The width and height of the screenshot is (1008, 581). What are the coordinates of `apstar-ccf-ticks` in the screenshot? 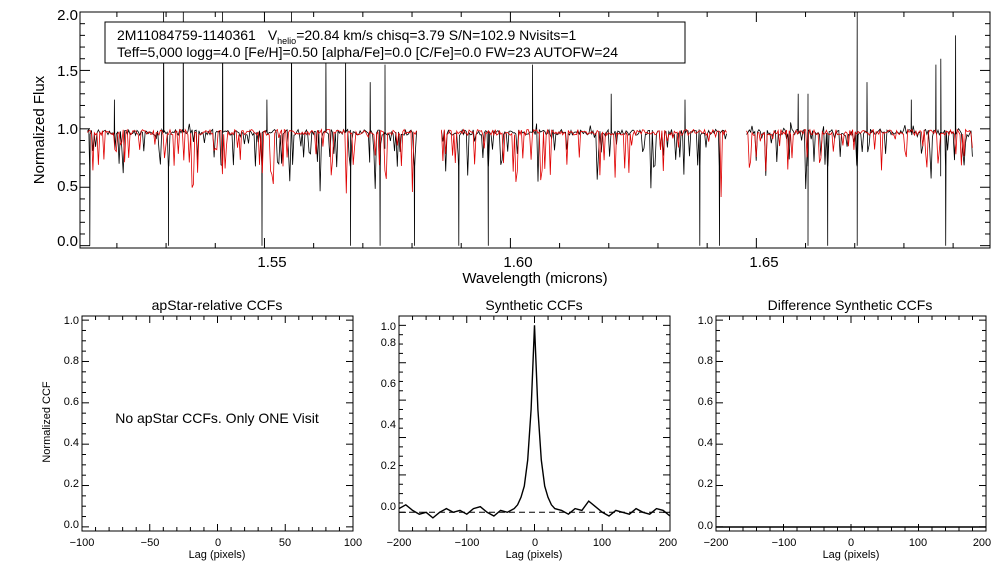 It's located at (217, 423).